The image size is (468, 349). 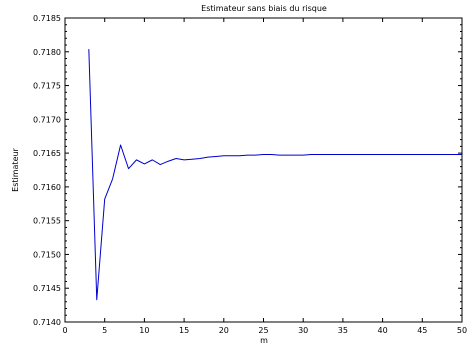 What do you see at coordinates (47, 153) in the screenshot?
I see `y-tick-label: 0.7165` at bounding box center [47, 153].